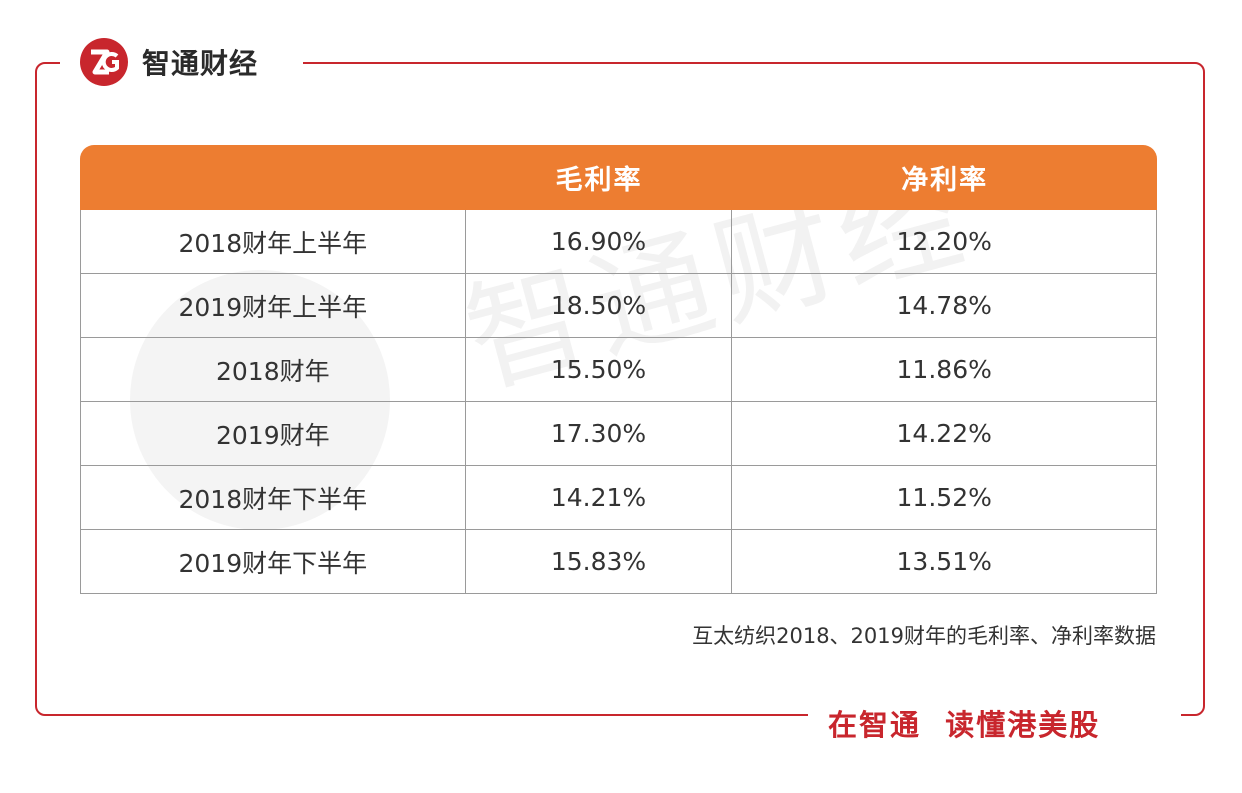 Image resolution: width=1242 pixels, height=793 pixels. What do you see at coordinates (944, 562) in the screenshot?
I see `net-margin-cell: 13.51%` at bounding box center [944, 562].